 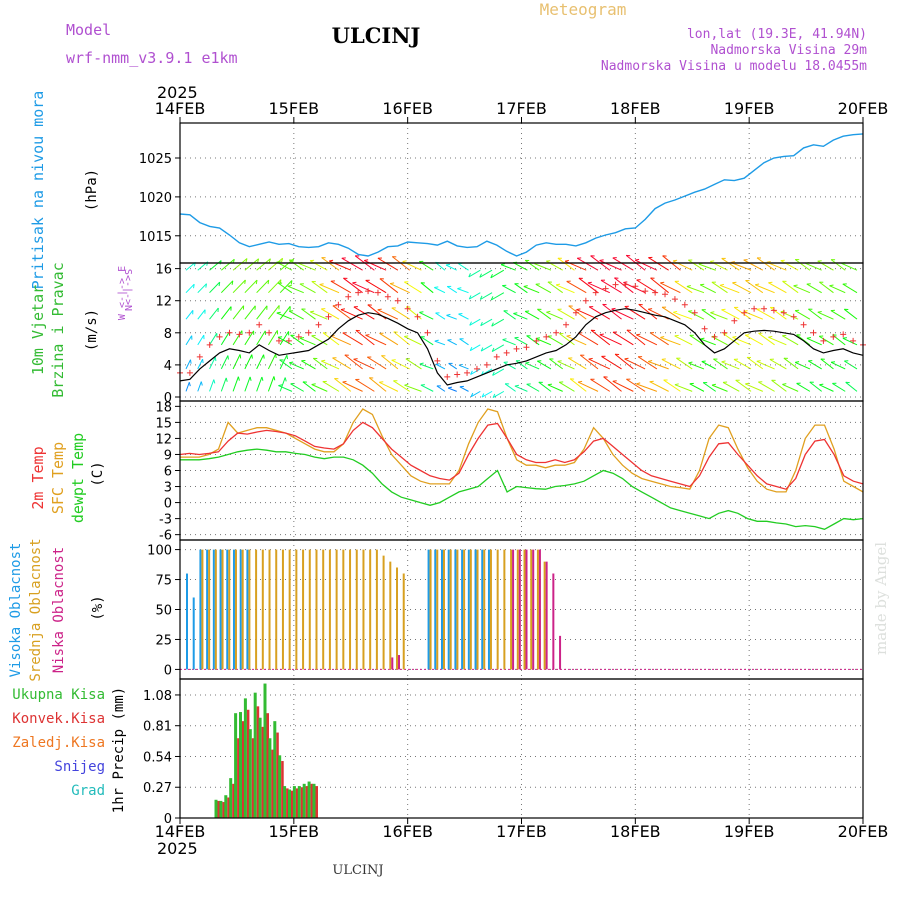 What do you see at coordinates (294, 108) in the screenshot?
I see `top-date-tick: 15FEB` at bounding box center [294, 108].